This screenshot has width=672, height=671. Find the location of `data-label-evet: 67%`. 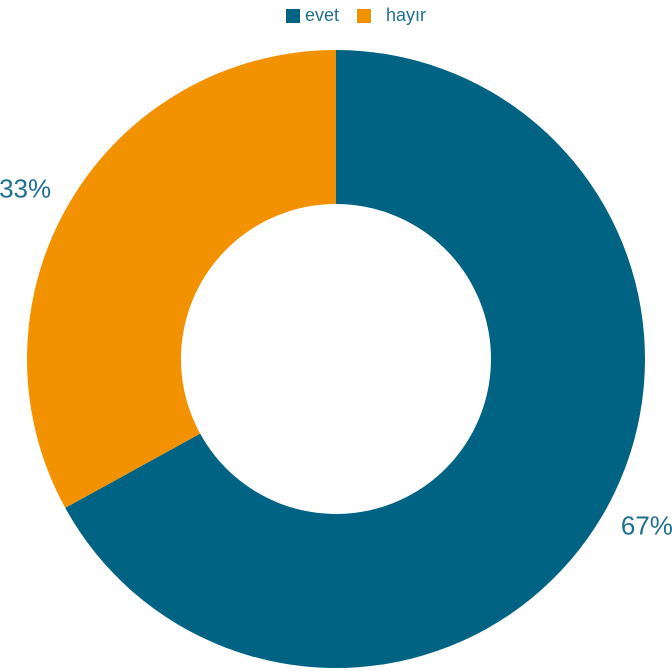

data-label-evet: 67% is located at coordinates (646, 525).